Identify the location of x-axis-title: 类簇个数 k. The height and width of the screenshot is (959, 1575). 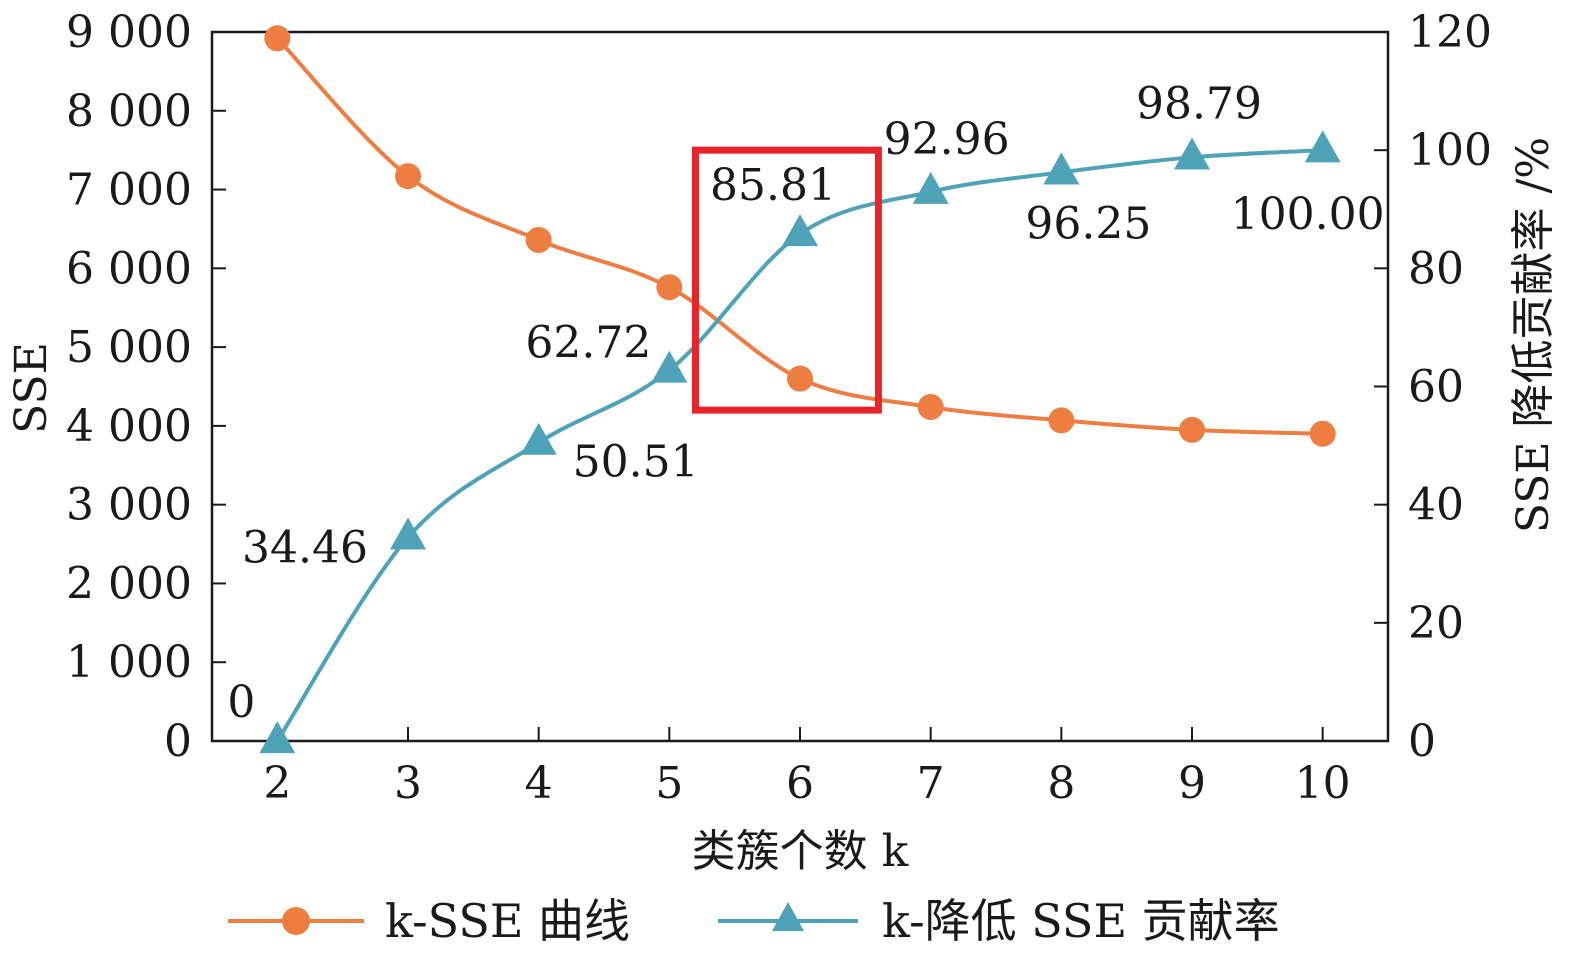
(800, 851).